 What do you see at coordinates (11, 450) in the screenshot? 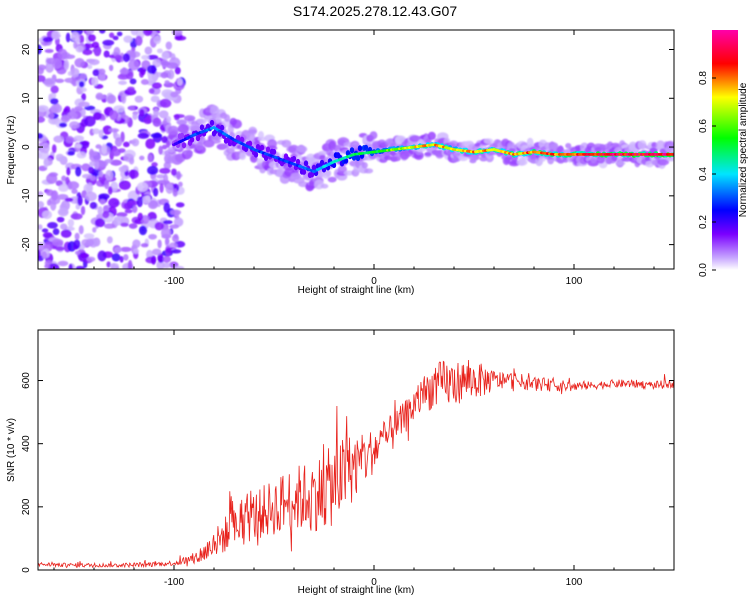
I see `snr-ylabel: SNR (10 * v/v)` at bounding box center [11, 450].